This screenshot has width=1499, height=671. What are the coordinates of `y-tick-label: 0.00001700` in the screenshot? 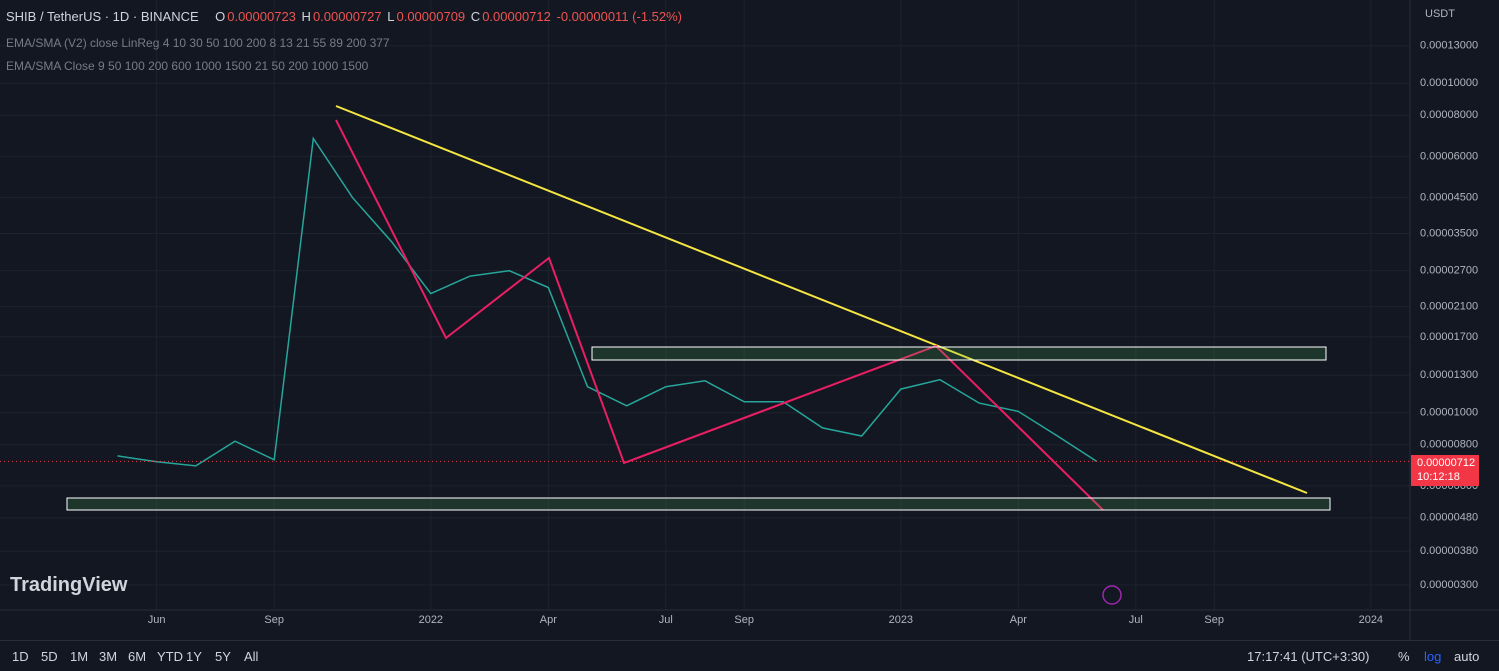 It's located at (1449, 337).